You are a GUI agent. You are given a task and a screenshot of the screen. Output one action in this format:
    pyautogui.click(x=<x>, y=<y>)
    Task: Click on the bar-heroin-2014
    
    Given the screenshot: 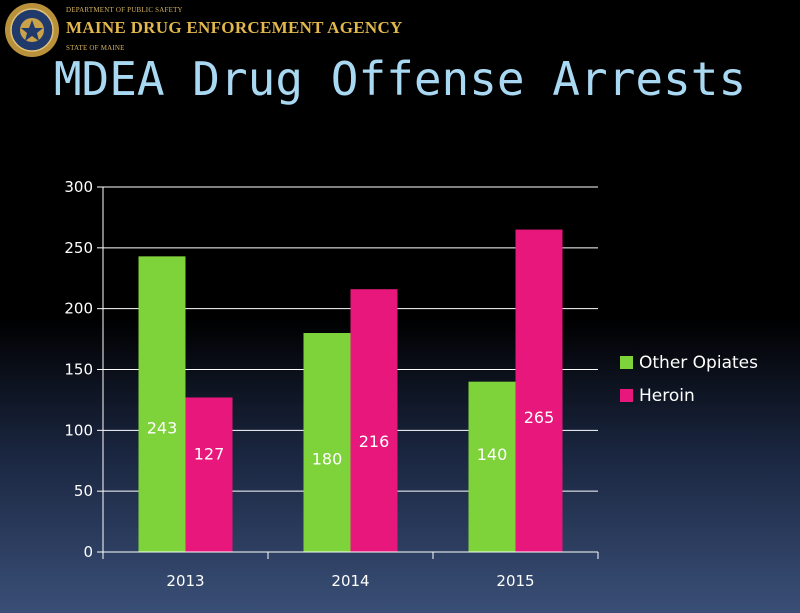 What is the action you would take?
    pyautogui.click(x=374, y=420)
    